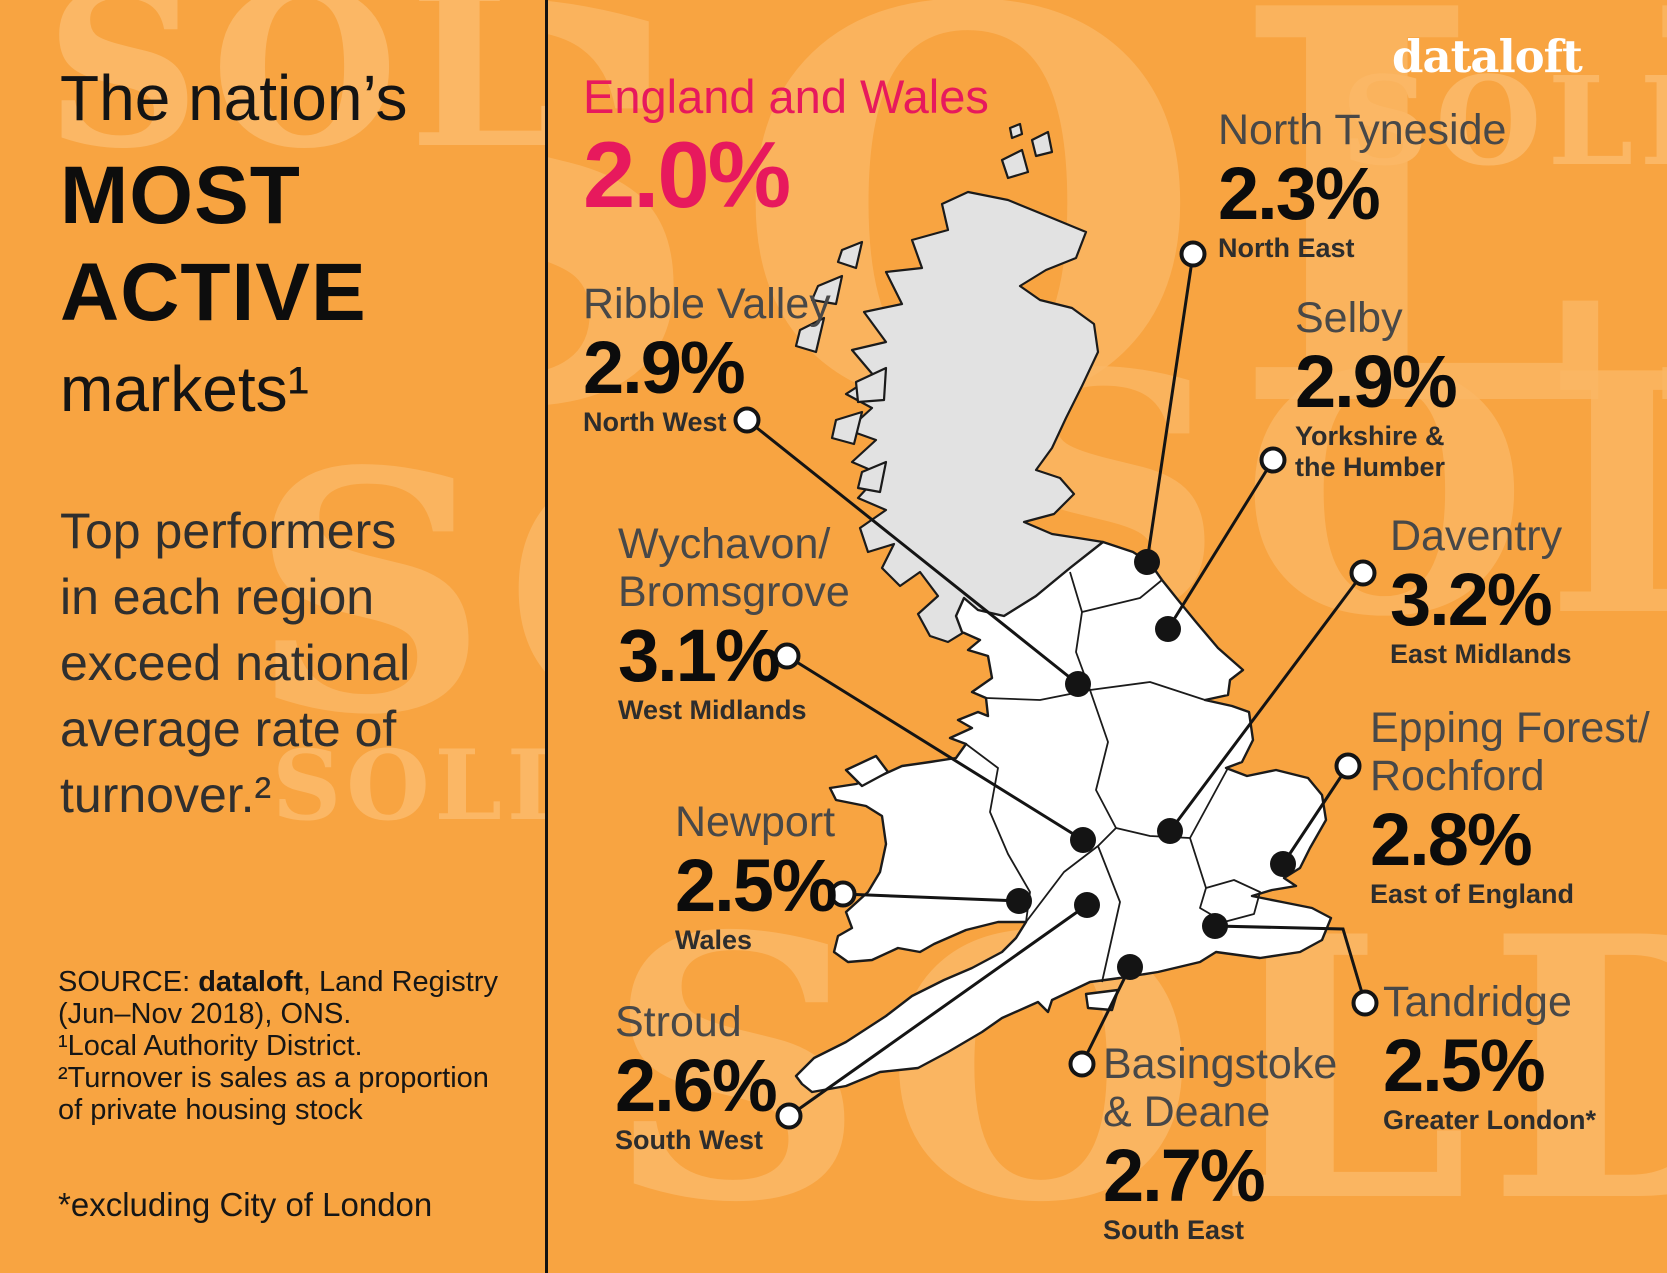  Describe the element at coordinates (400, 982) in the screenshot. I see `source-suffix: , Land Registry` at that location.